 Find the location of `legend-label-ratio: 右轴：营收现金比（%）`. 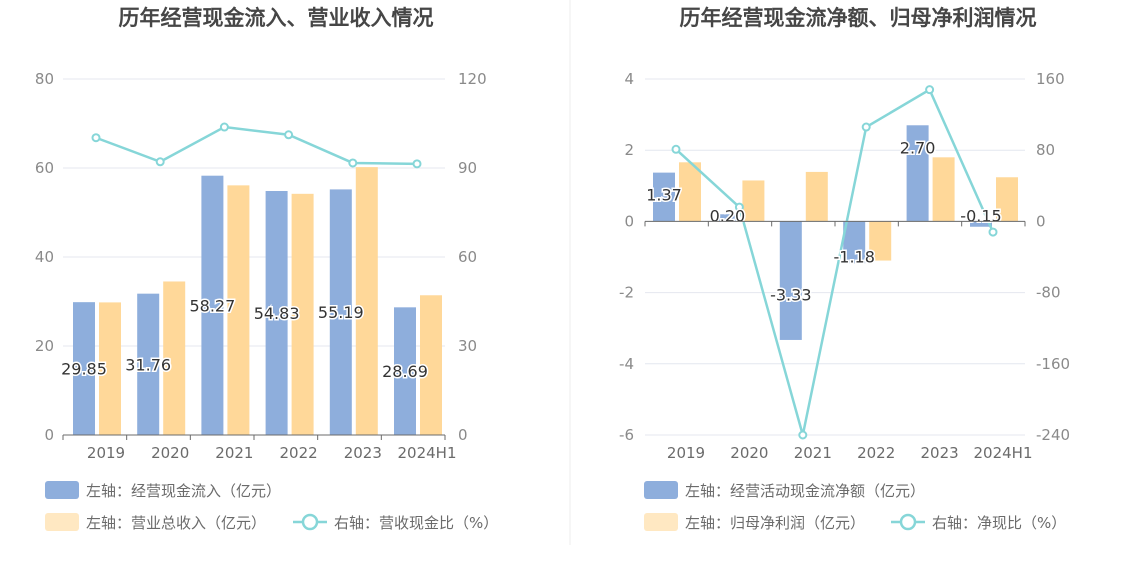

legend-label-ratio: 右轴：营收现金比（%） is located at coordinates (416, 523).